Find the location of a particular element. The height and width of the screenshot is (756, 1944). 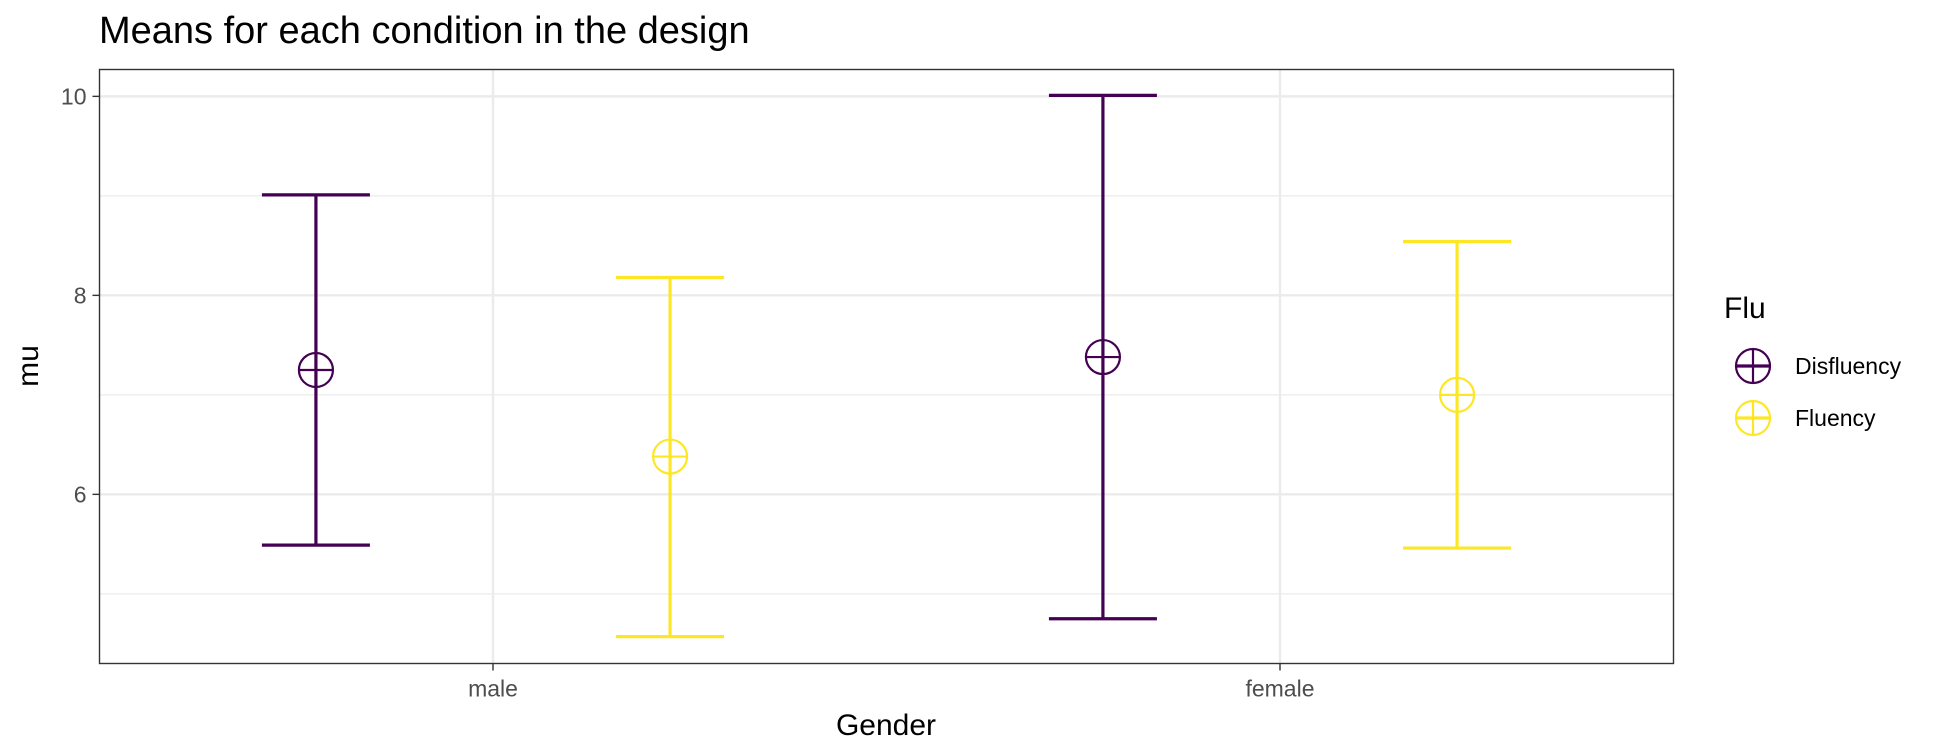

legend-title: Flu is located at coordinates (1745, 308).